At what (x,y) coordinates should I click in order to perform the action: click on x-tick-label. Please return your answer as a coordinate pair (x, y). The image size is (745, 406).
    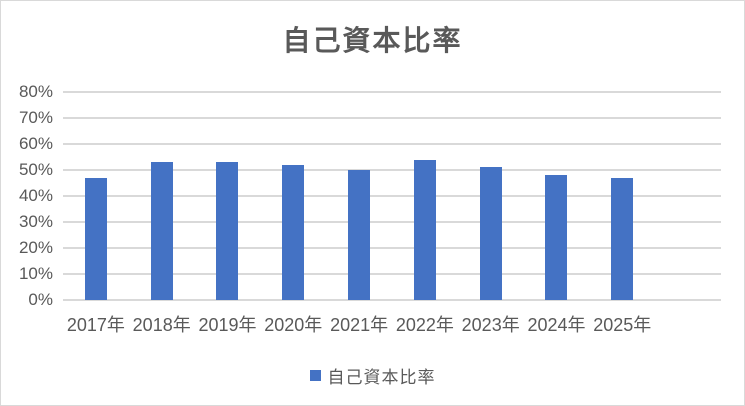
    Looking at the image, I should click on (688, 324).